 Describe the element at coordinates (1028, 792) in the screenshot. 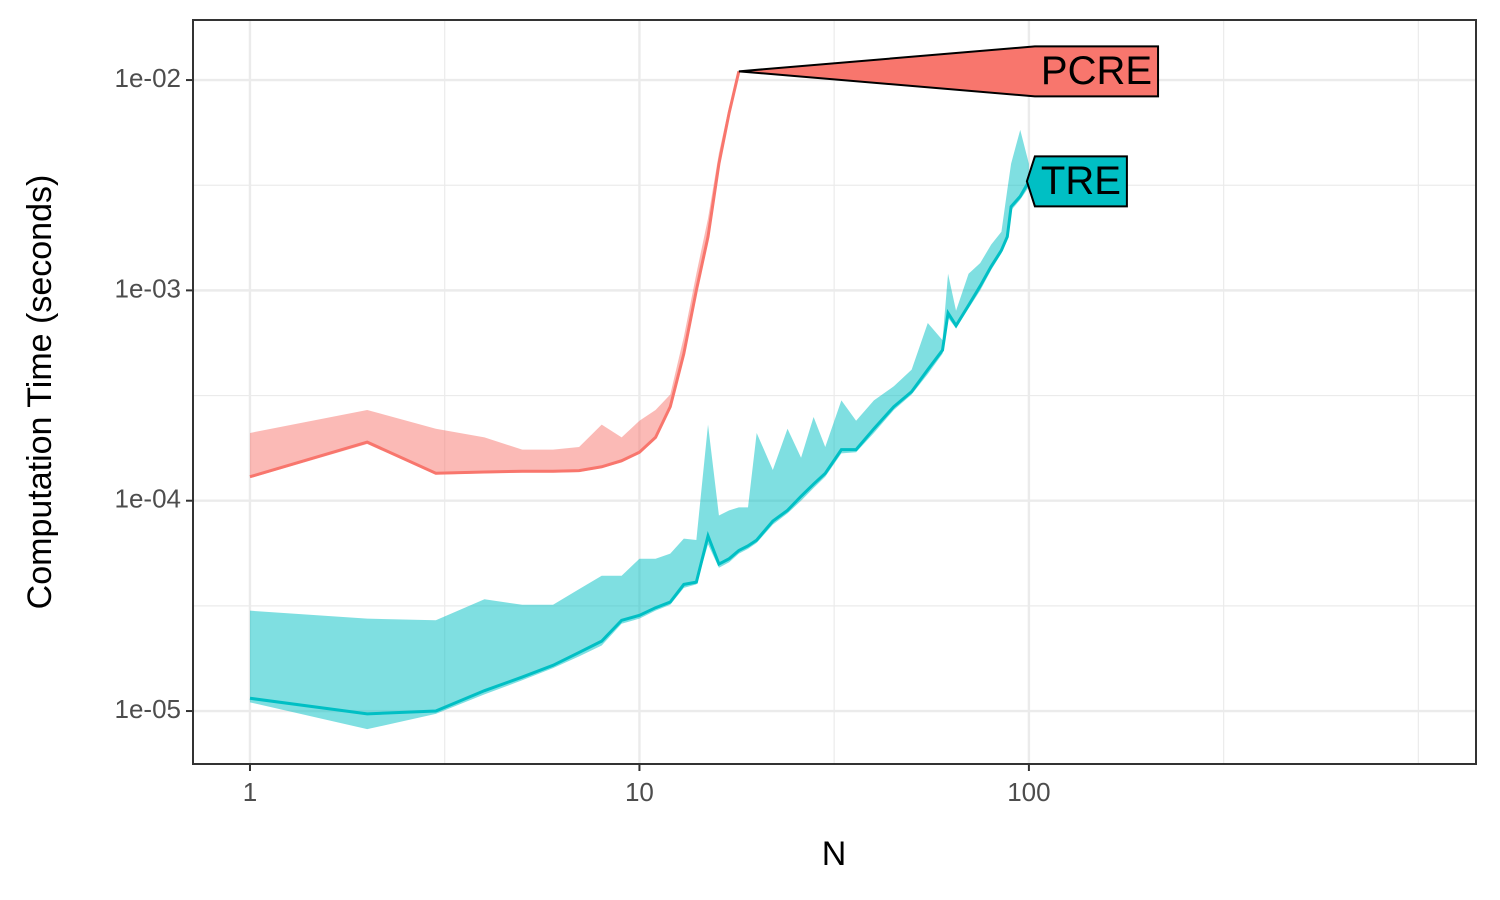

I see `x-tick-label: 100` at that location.